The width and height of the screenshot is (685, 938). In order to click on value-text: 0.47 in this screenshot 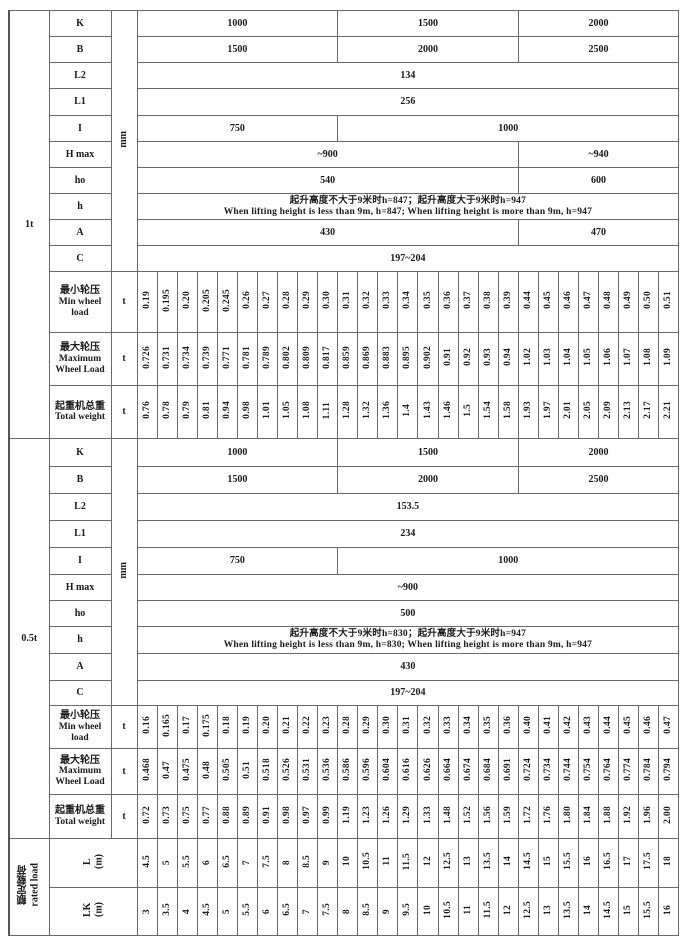, I will do `click(166, 769)`.